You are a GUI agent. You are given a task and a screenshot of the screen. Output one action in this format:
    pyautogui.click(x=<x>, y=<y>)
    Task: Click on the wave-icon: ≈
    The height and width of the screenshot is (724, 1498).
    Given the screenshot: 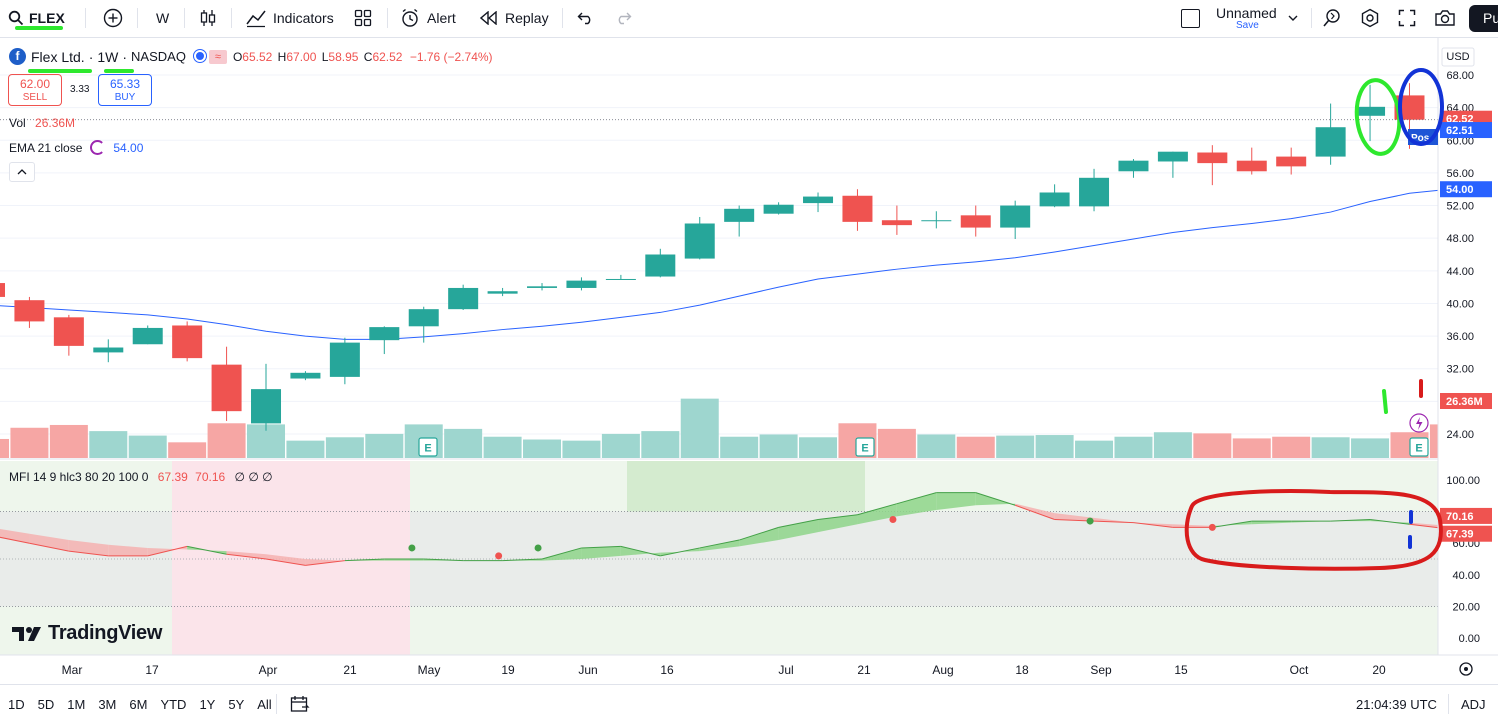 What is the action you would take?
    pyautogui.click(x=217, y=56)
    